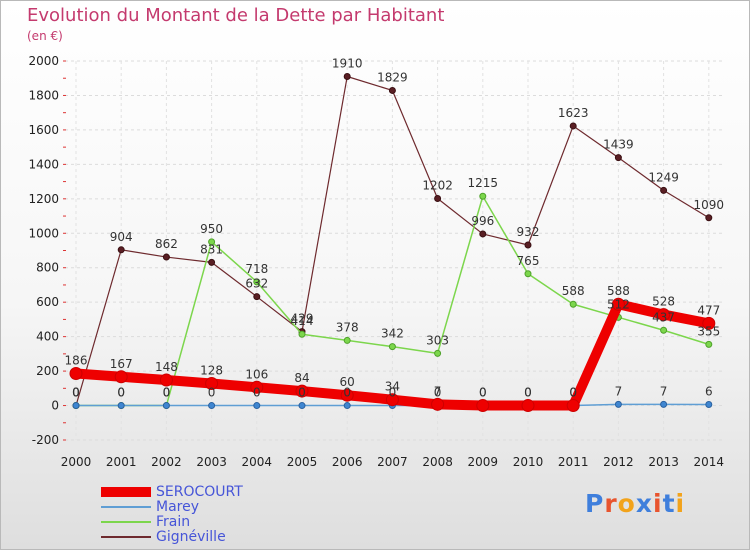  Describe the element at coordinates (392, 462) in the screenshot. I see `x-tick-label: 2007` at that location.